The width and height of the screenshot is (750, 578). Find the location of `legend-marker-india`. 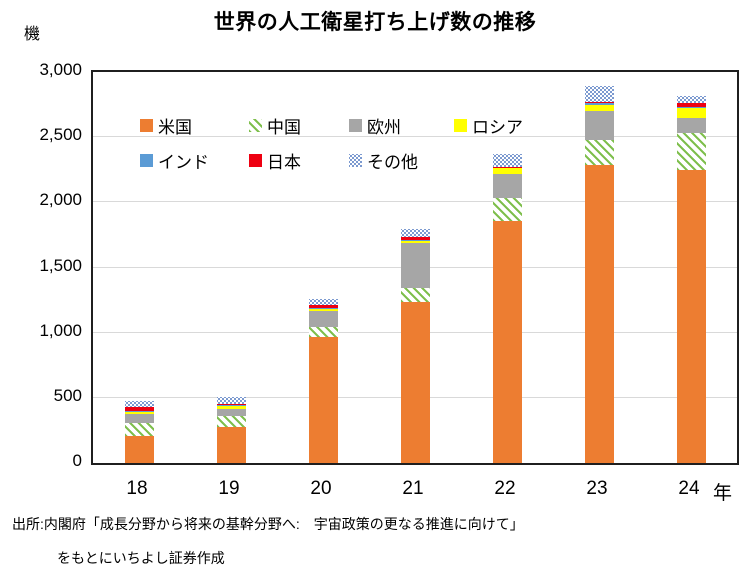

legend-marker-india is located at coordinates (146, 160).